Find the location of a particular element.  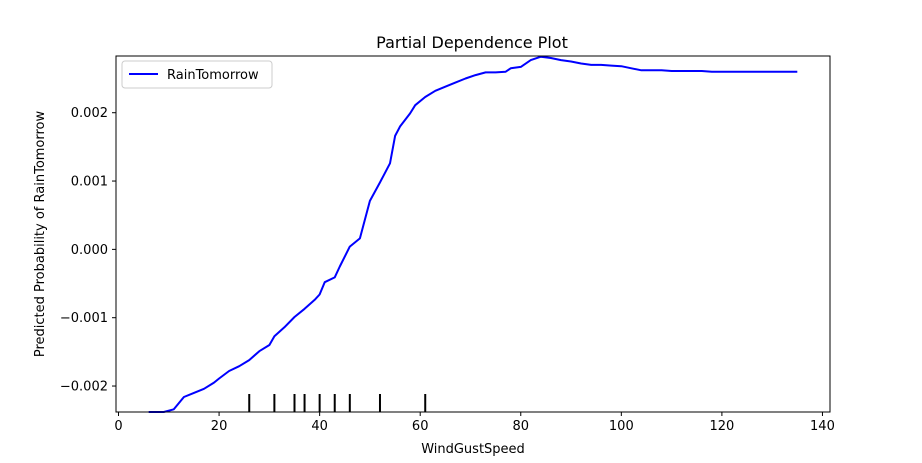

x-tick-label-140: 140 is located at coordinates (822, 426).